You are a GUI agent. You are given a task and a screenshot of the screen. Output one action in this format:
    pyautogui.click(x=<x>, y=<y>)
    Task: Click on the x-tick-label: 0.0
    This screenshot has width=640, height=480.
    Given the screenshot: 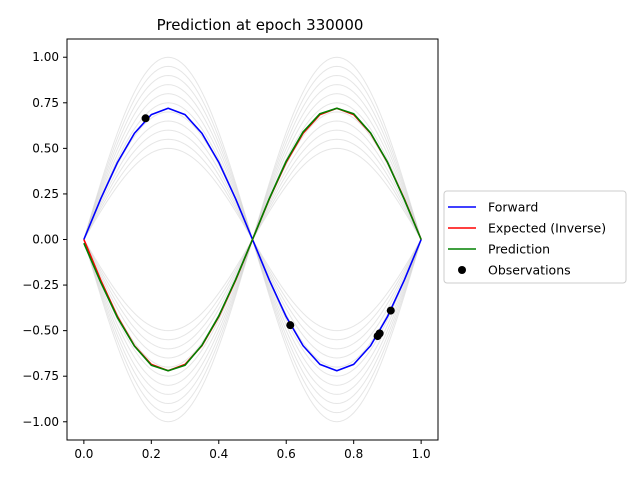 What is the action you would take?
    pyautogui.click(x=83, y=454)
    